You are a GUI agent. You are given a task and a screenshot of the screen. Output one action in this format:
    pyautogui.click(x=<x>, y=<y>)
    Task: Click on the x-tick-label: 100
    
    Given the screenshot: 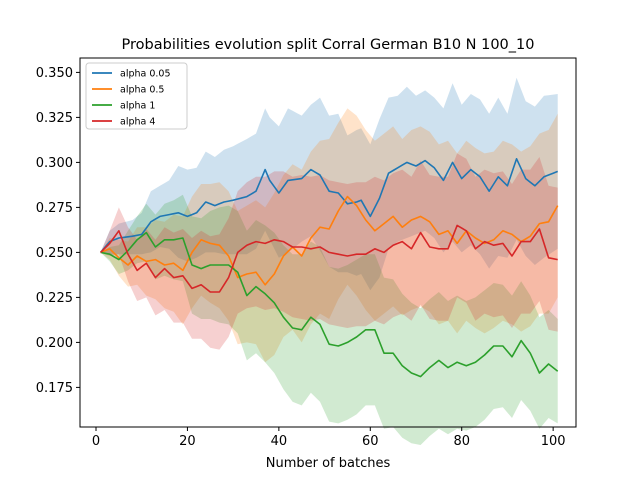 What is the action you would take?
    pyautogui.click(x=553, y=441)
    